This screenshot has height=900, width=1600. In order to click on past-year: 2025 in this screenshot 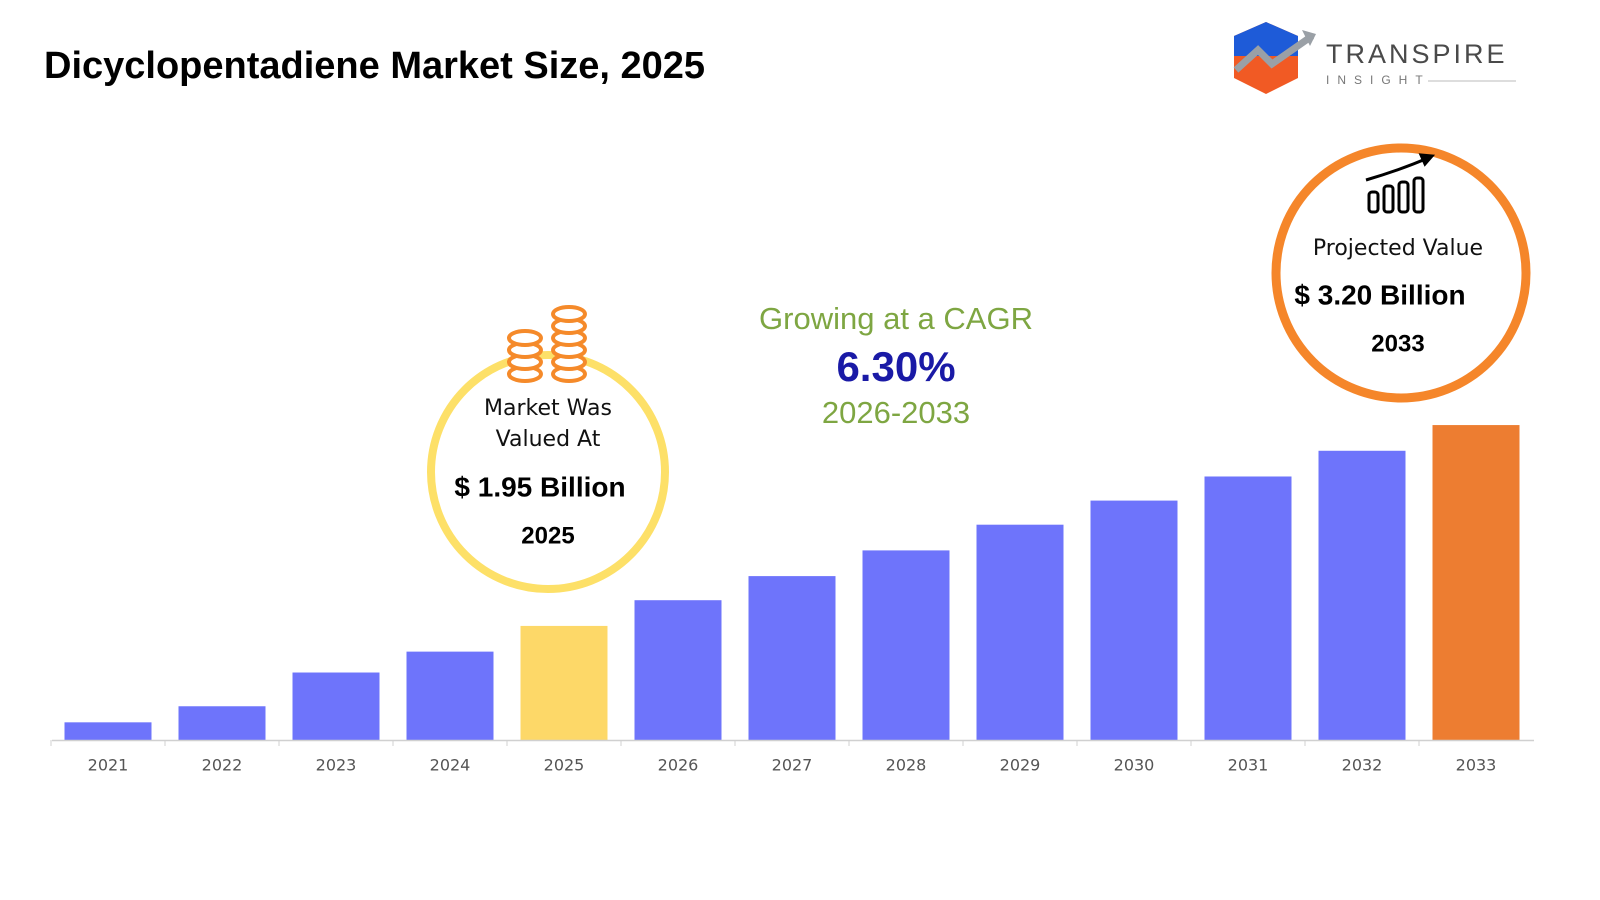, I will do `click(547, 535)`.